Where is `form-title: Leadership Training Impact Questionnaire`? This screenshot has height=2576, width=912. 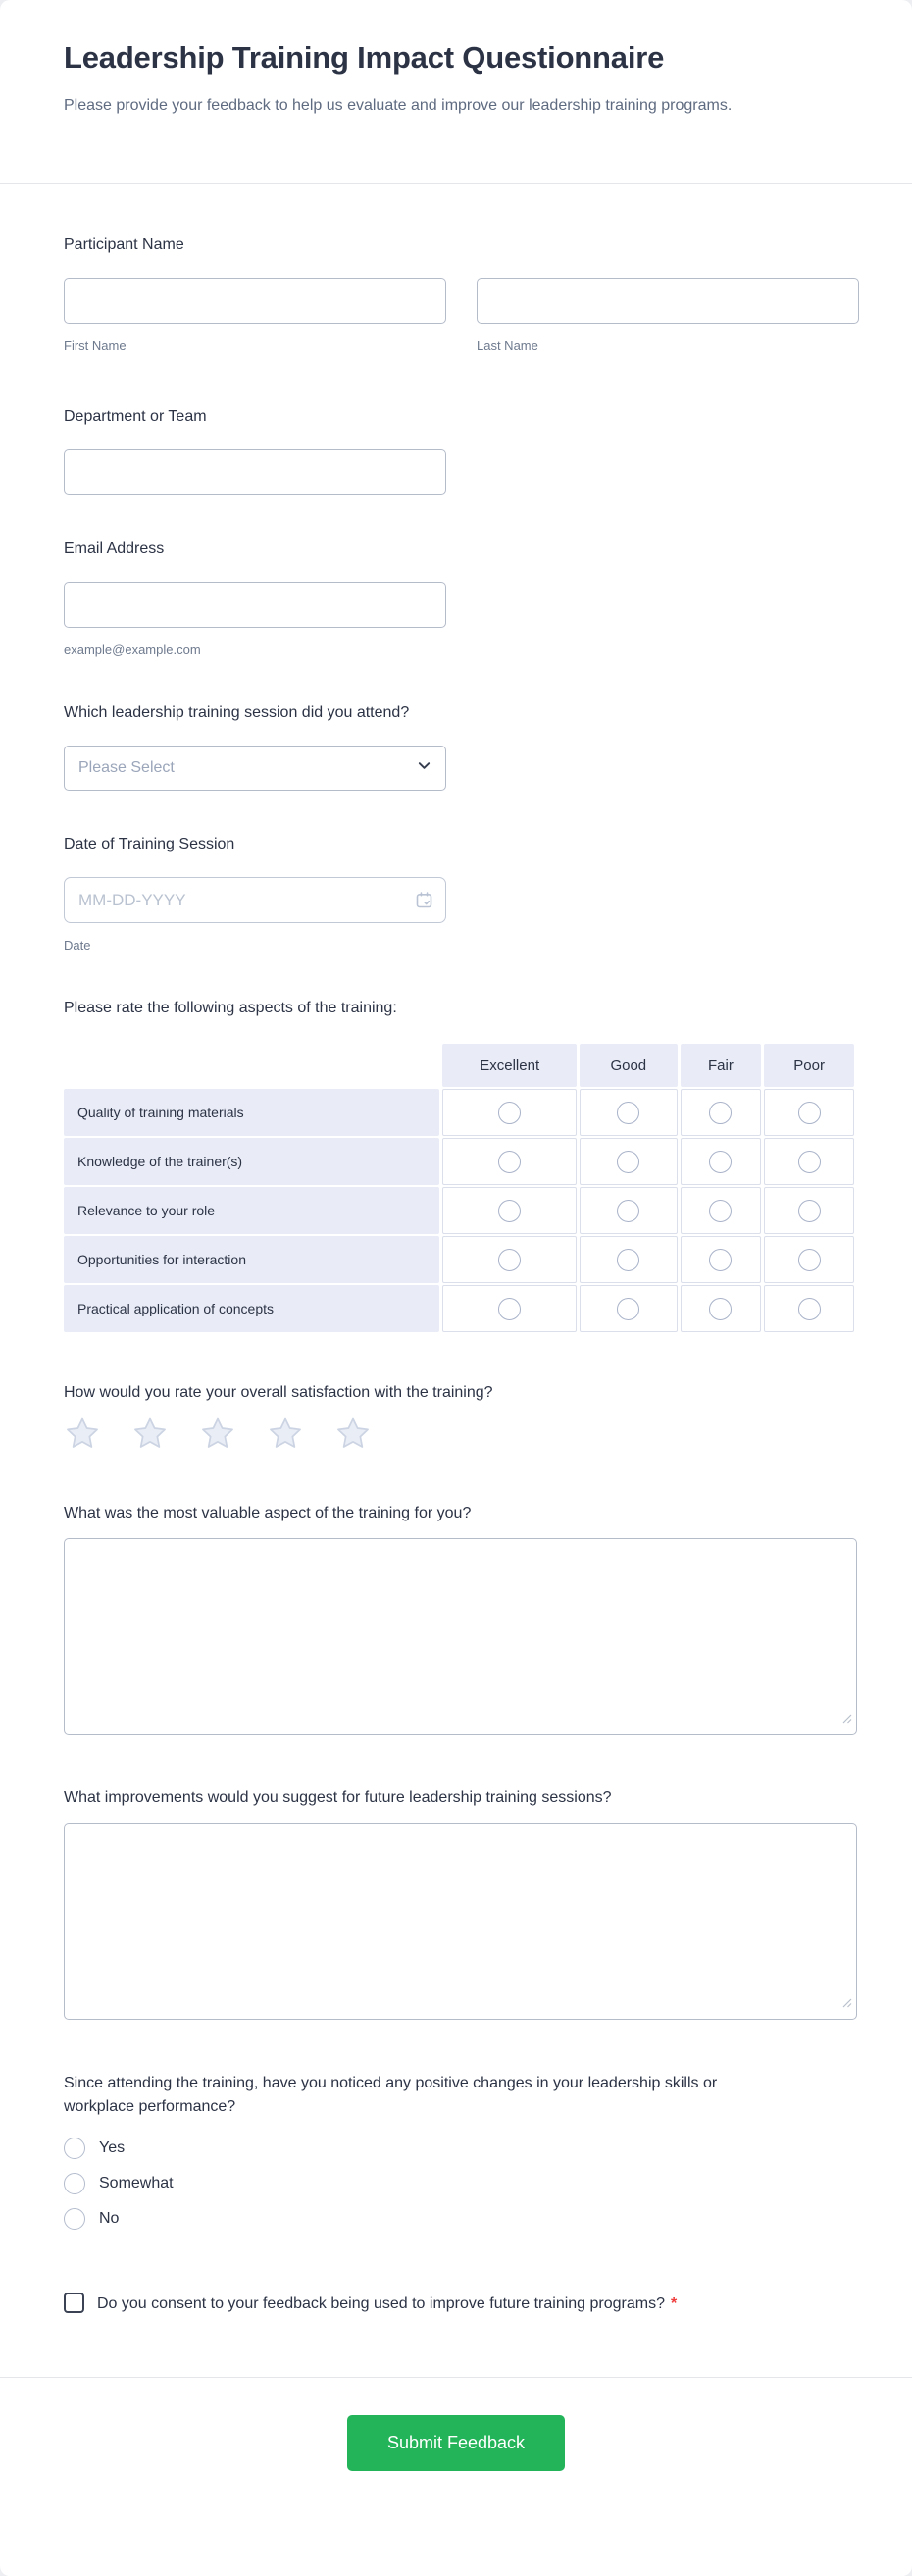
form-title: Leadership Training Impact Questionnaire is located at coordinates (364, 57).